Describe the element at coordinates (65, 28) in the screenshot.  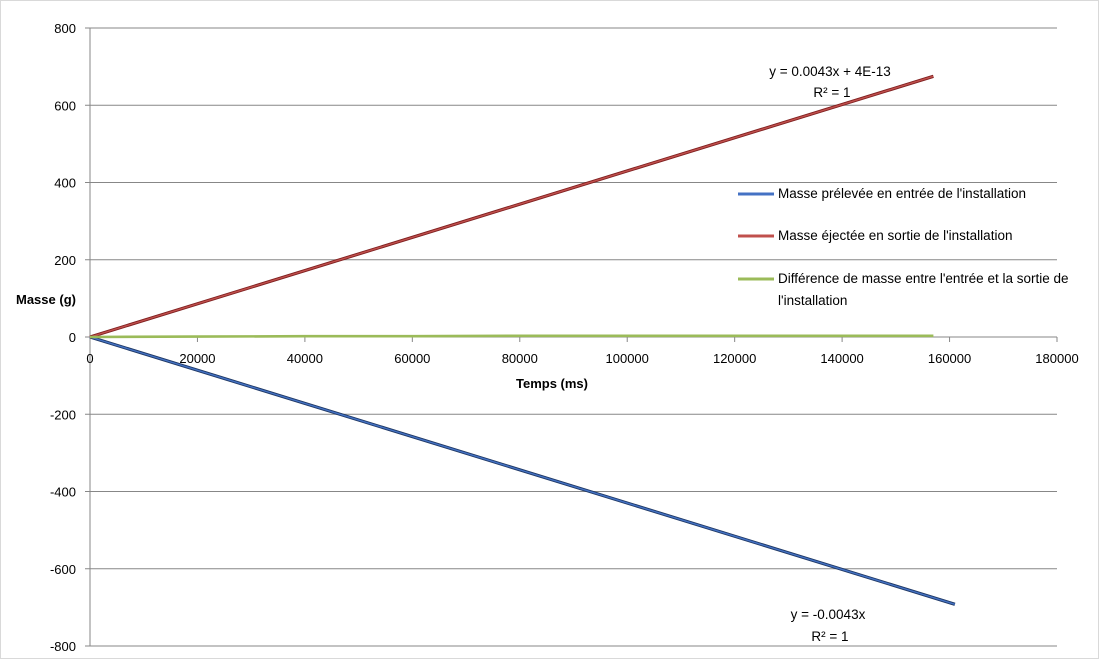
I see `y-tick-label: 800` at that location.